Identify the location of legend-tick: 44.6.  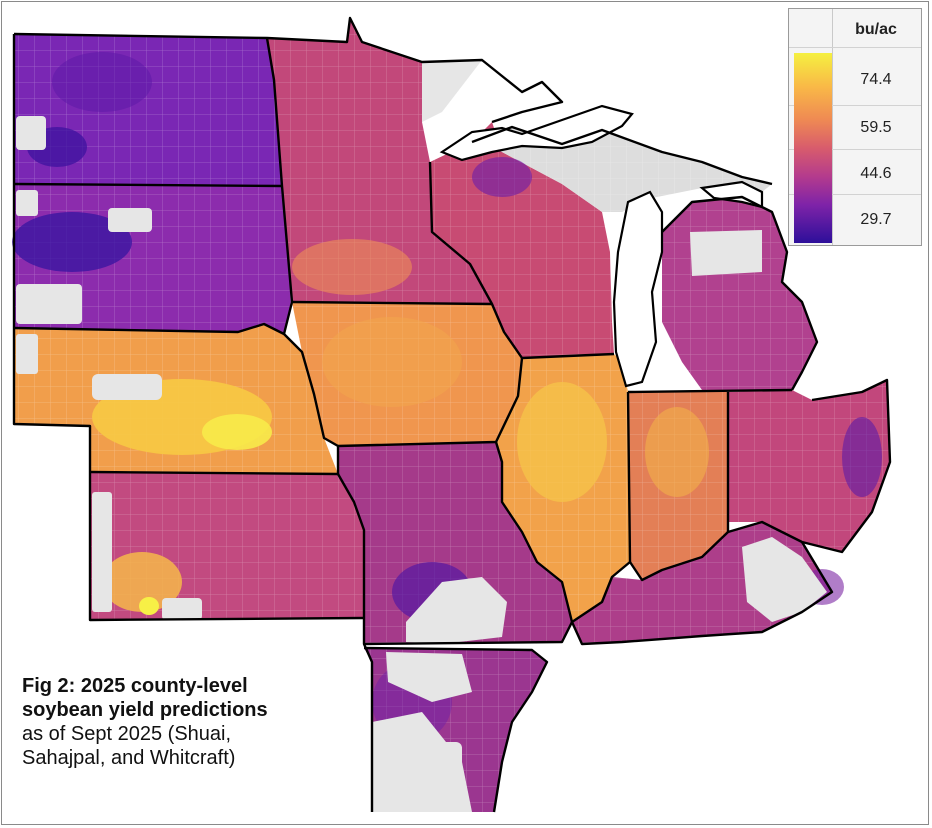
(876, 173).